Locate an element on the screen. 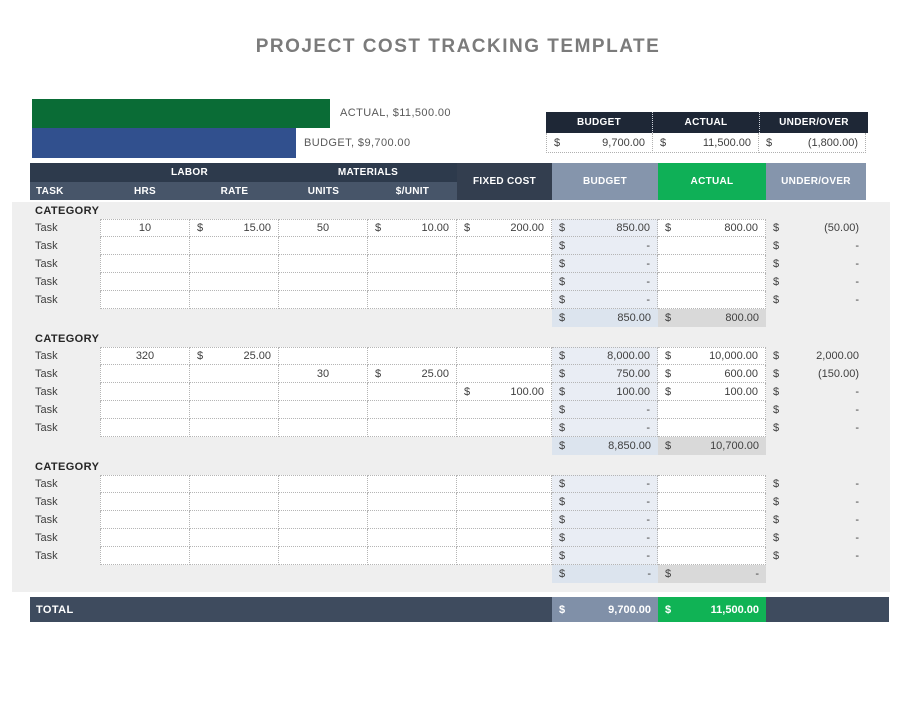 The height and width of the screenshot is (706, 916). actual-cell: $10,000.00 is located at coordinates (712, 356).